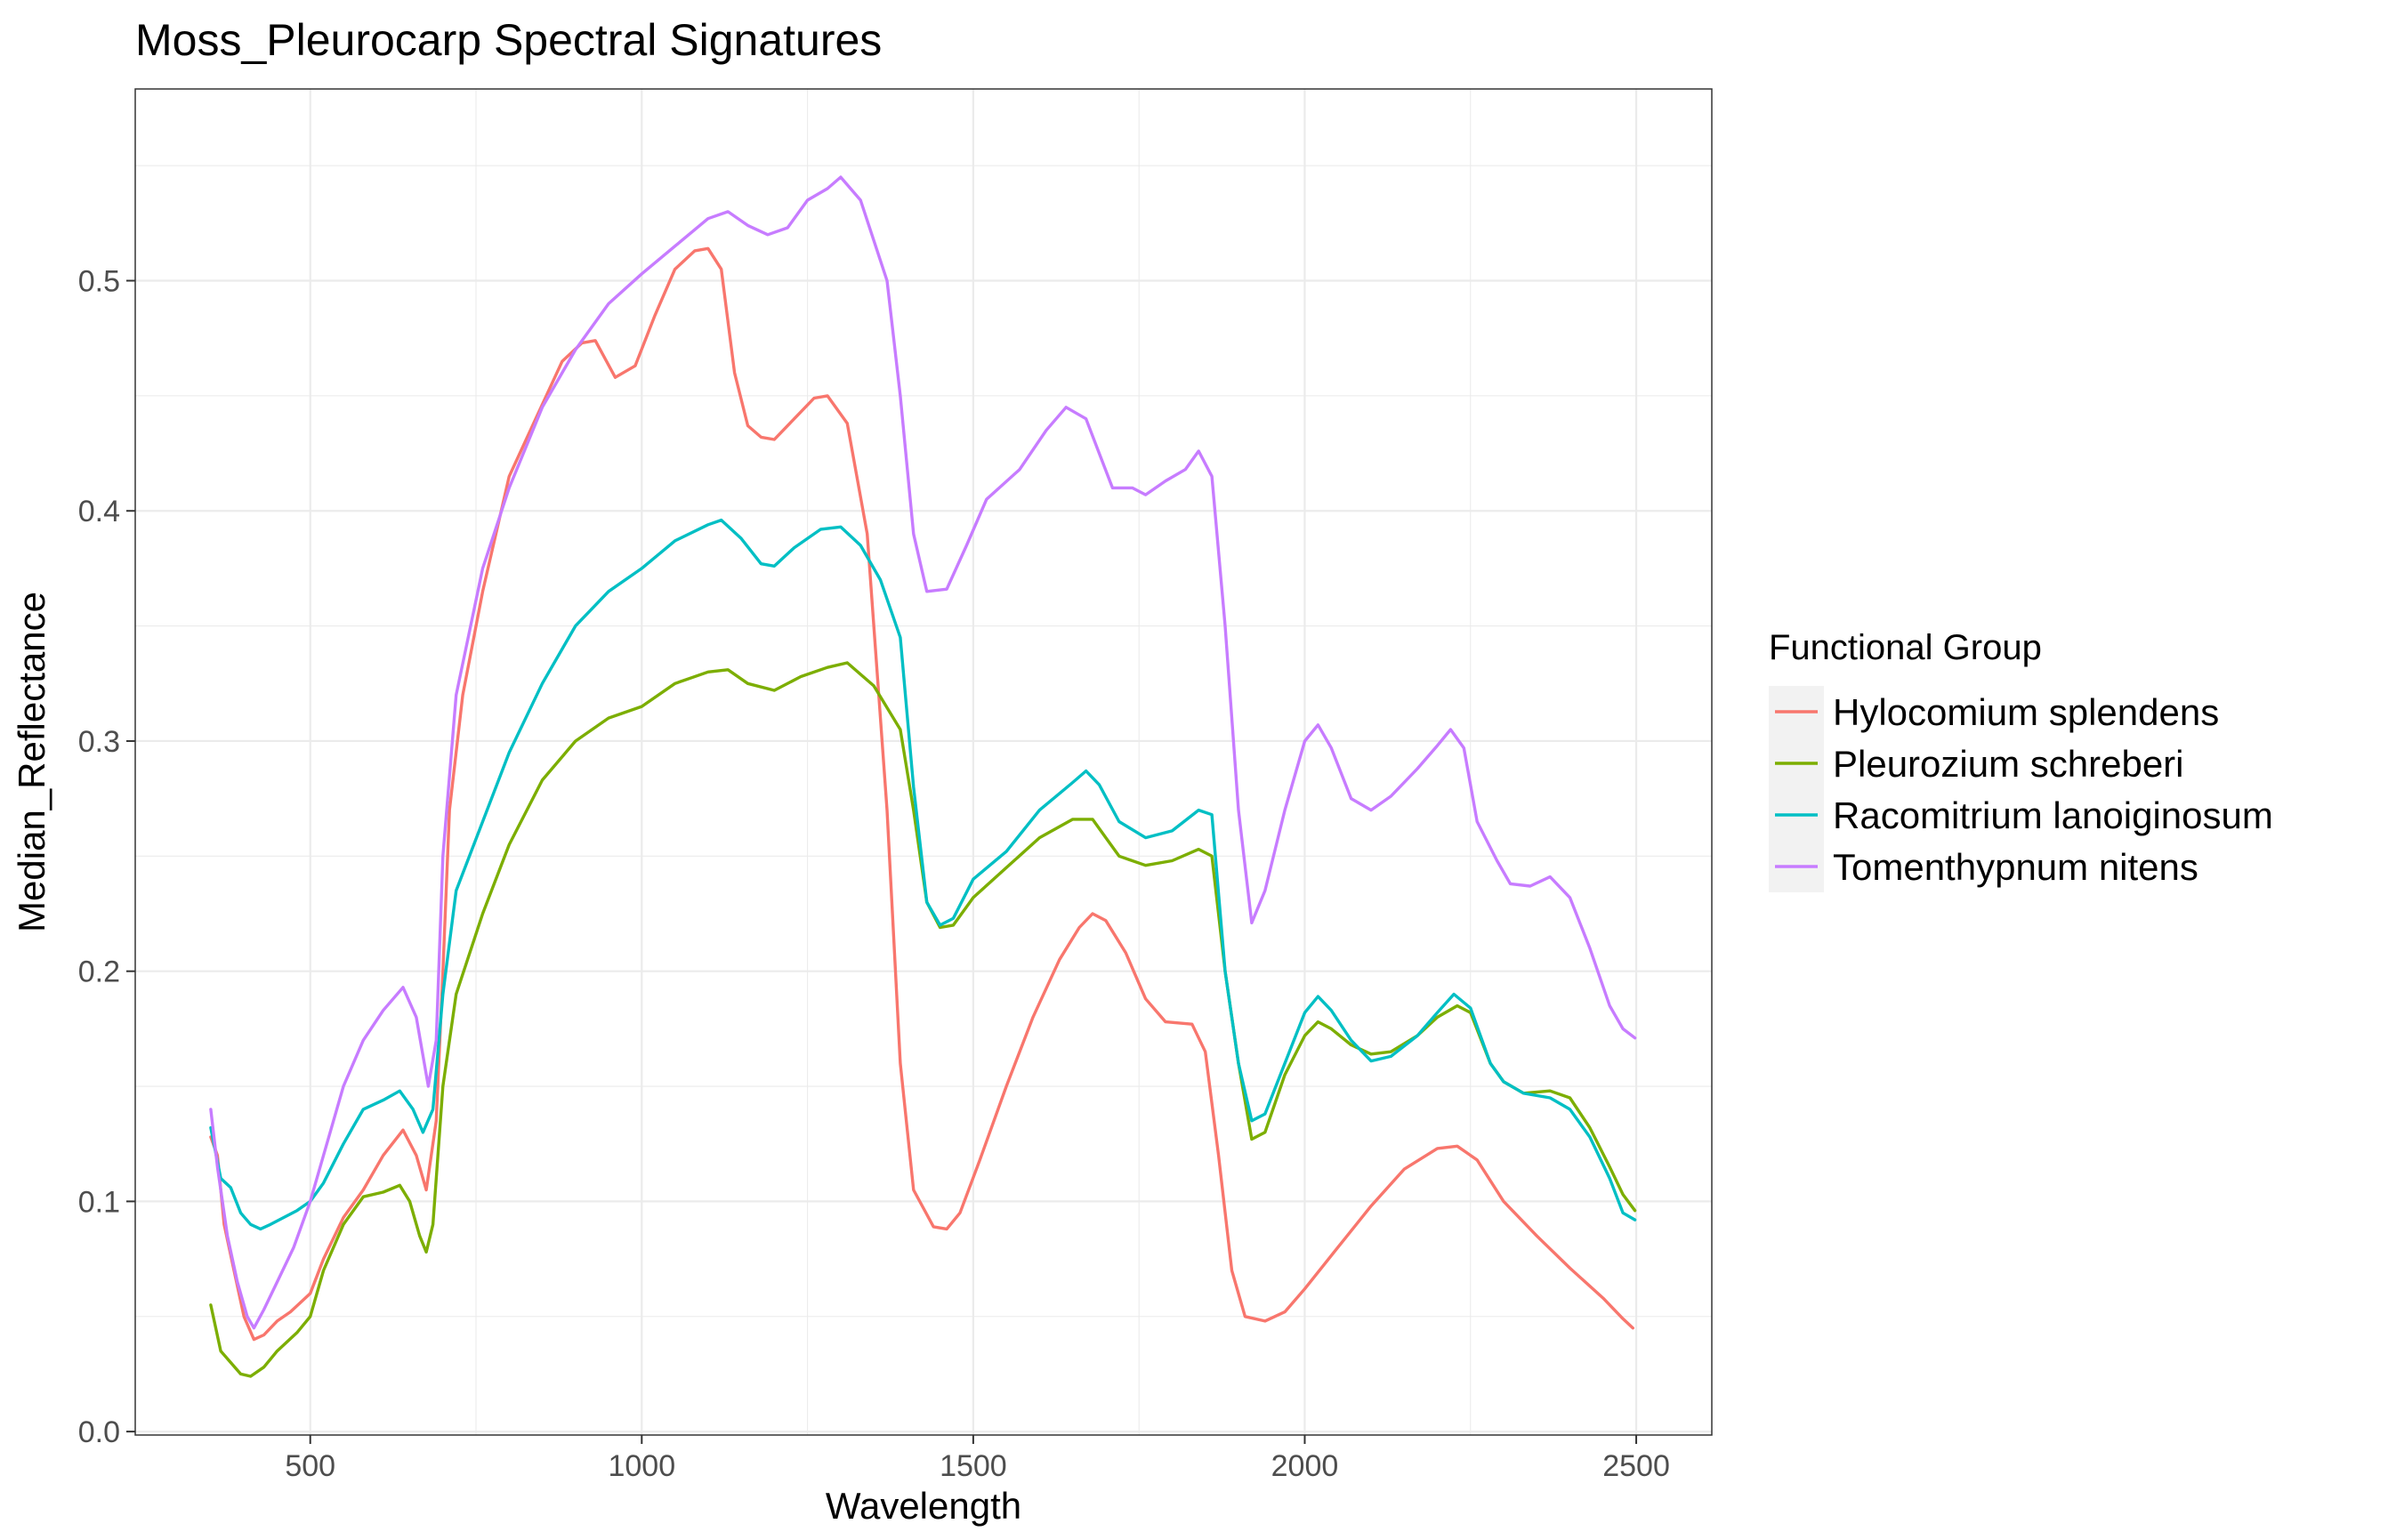 This screenshot has height=1540, width=2396. What do you see at coordinates (31, 762) in the screenshot?
I see `y-axis-title: Median_Reflectance` at bounding box center [31, 762].